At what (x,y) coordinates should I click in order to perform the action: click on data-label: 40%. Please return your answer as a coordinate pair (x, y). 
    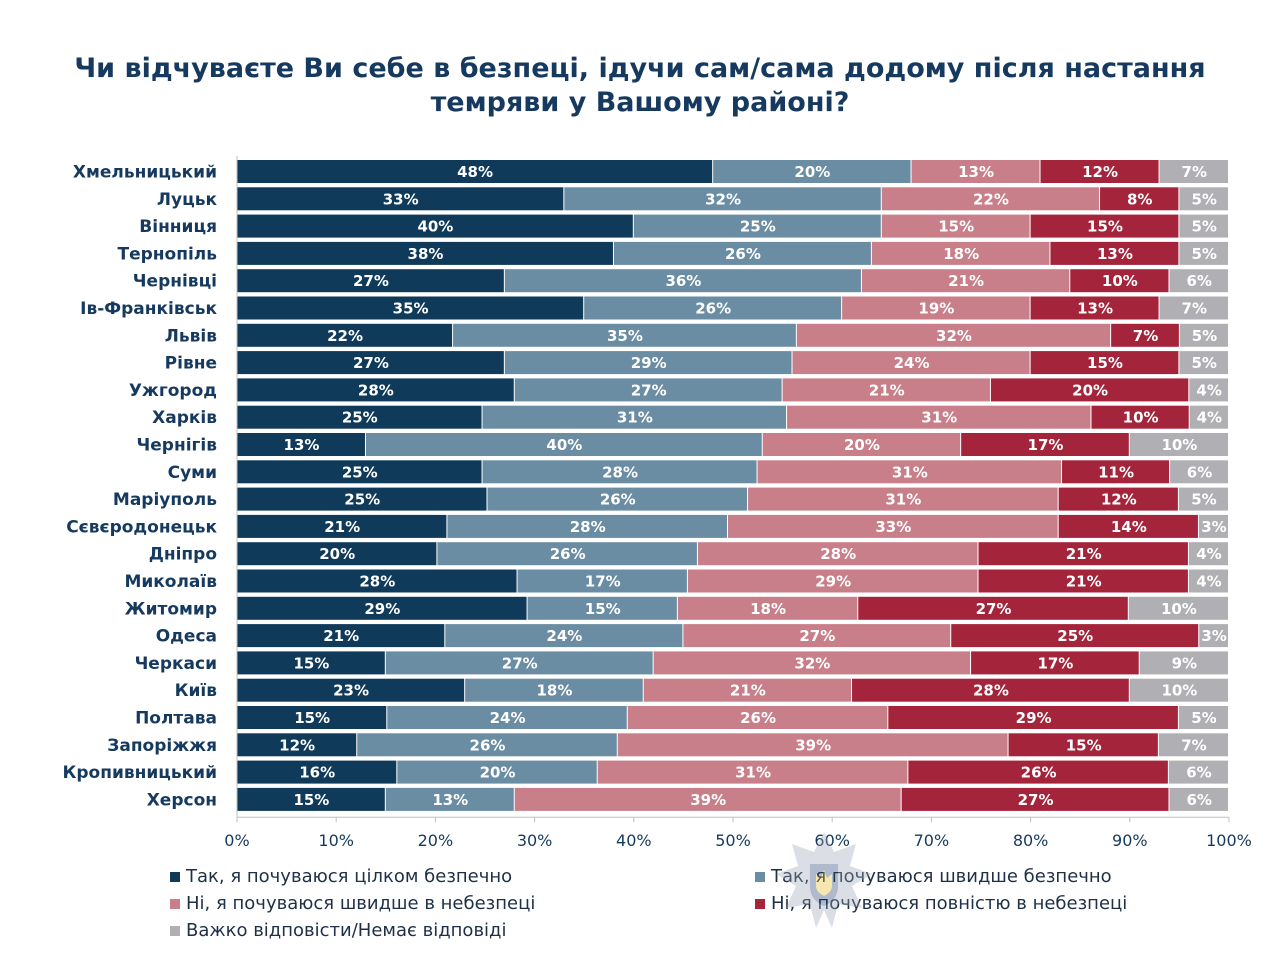
    Looking at the image, I should click on (435, 227).